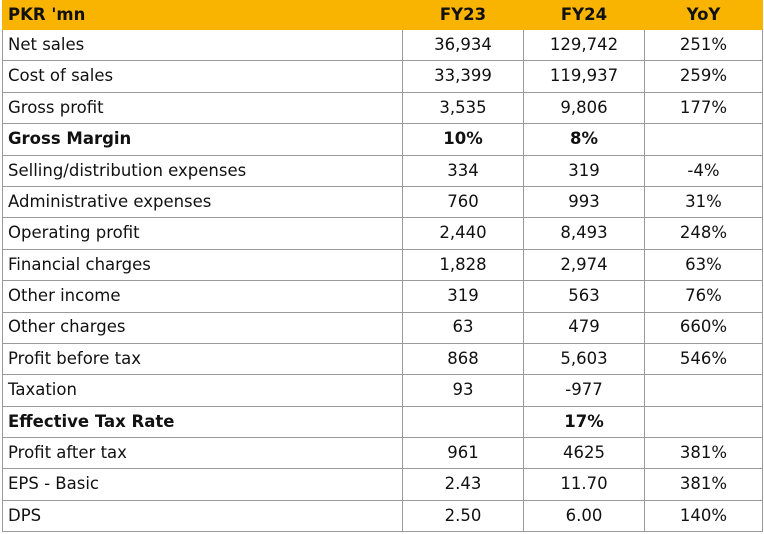 The height and width of the screenshot is (534, 764). I want to click on fy23-value: 2.43, so click(463, 484).